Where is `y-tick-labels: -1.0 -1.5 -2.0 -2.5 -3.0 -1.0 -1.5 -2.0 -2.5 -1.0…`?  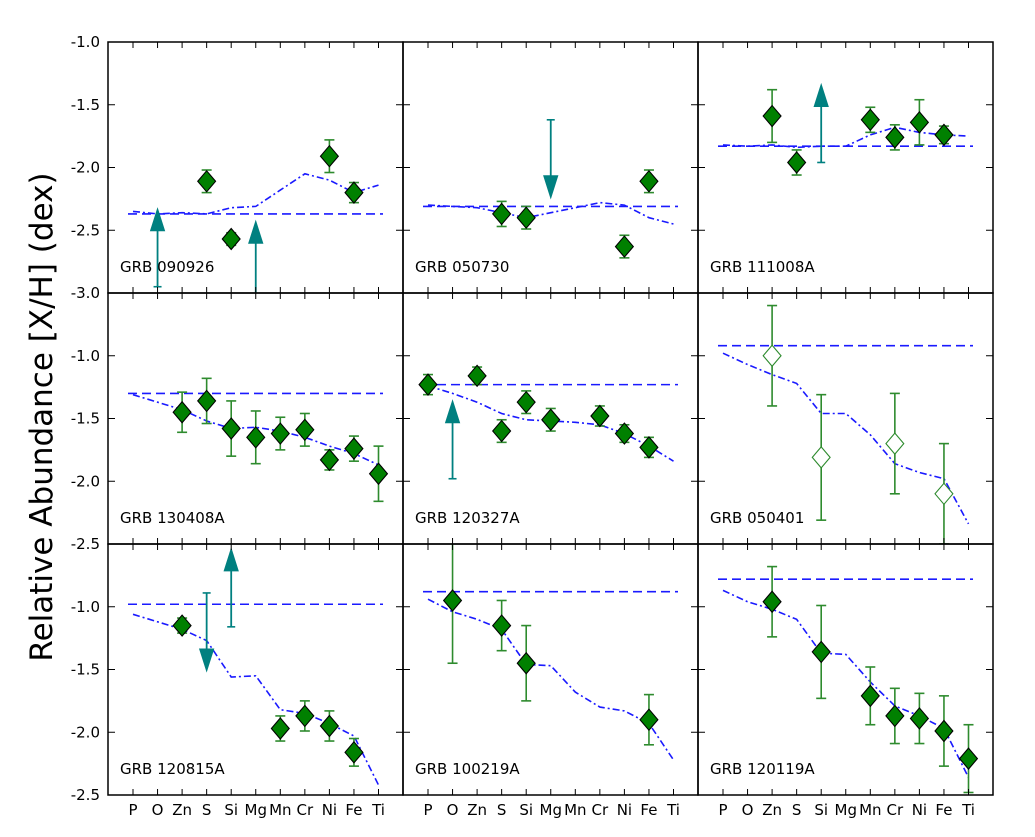
y-tick-labels: -1.0 -1.5 -2.0 -2.5 -3.0 -1.0 -1.5 -2.0 -2.5 -1.0… is located at coordinates (85, 418).